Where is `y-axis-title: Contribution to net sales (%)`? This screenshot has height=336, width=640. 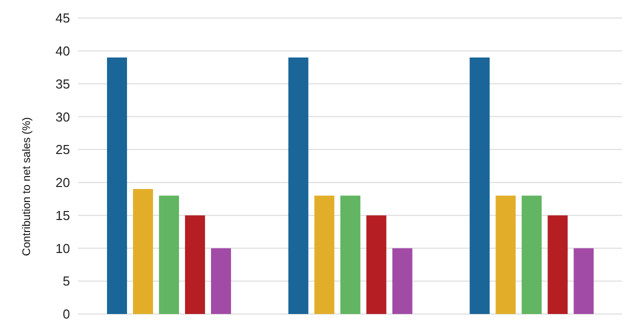 y-axis-title: Contribution to net sales (%) is located at coordinates (26, 186).